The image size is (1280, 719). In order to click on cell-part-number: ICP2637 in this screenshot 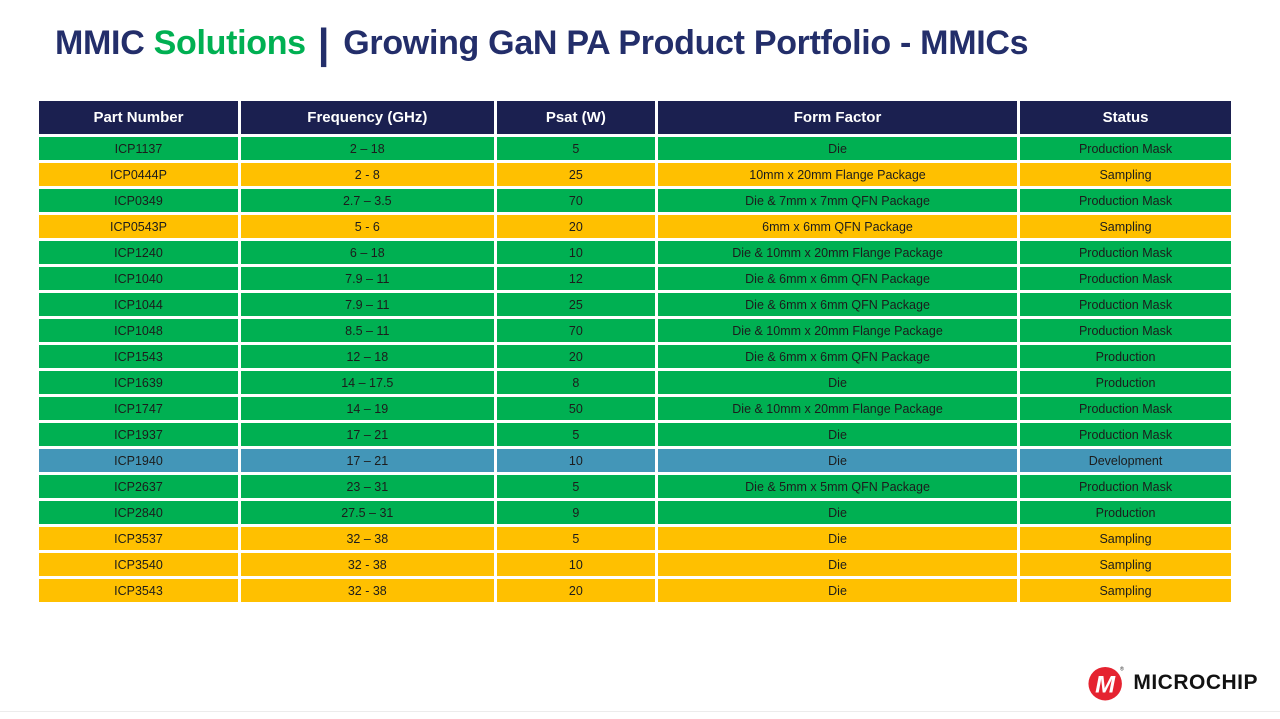, I will do `click(138, 486)`.